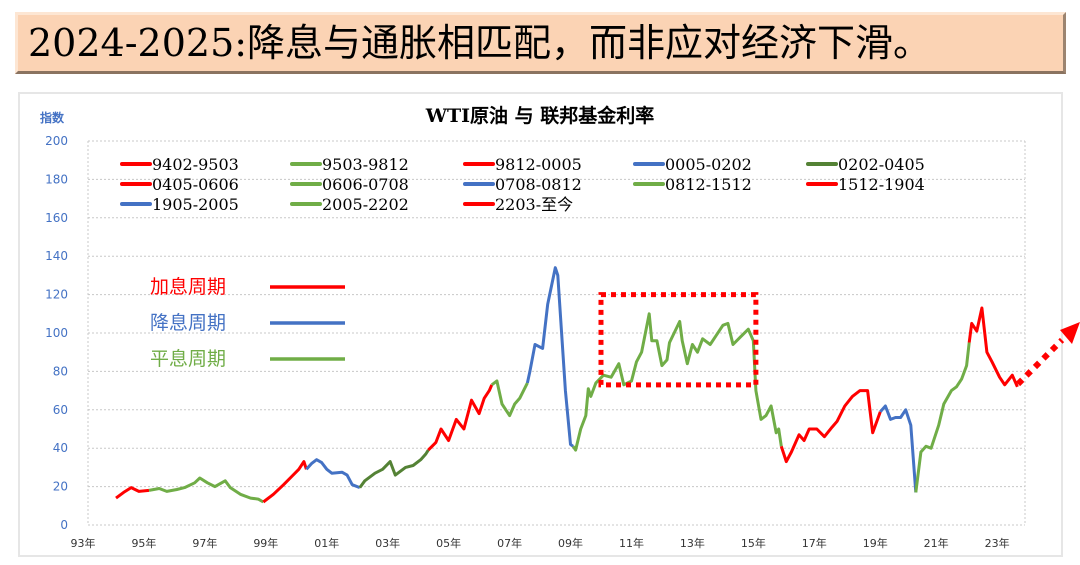 This screenshot has width=1080, height=565. What do you see at coordinates (881, 184) in the screenshot?
I see `legend-label: 1512-1904` at bounding box center [881, 184].